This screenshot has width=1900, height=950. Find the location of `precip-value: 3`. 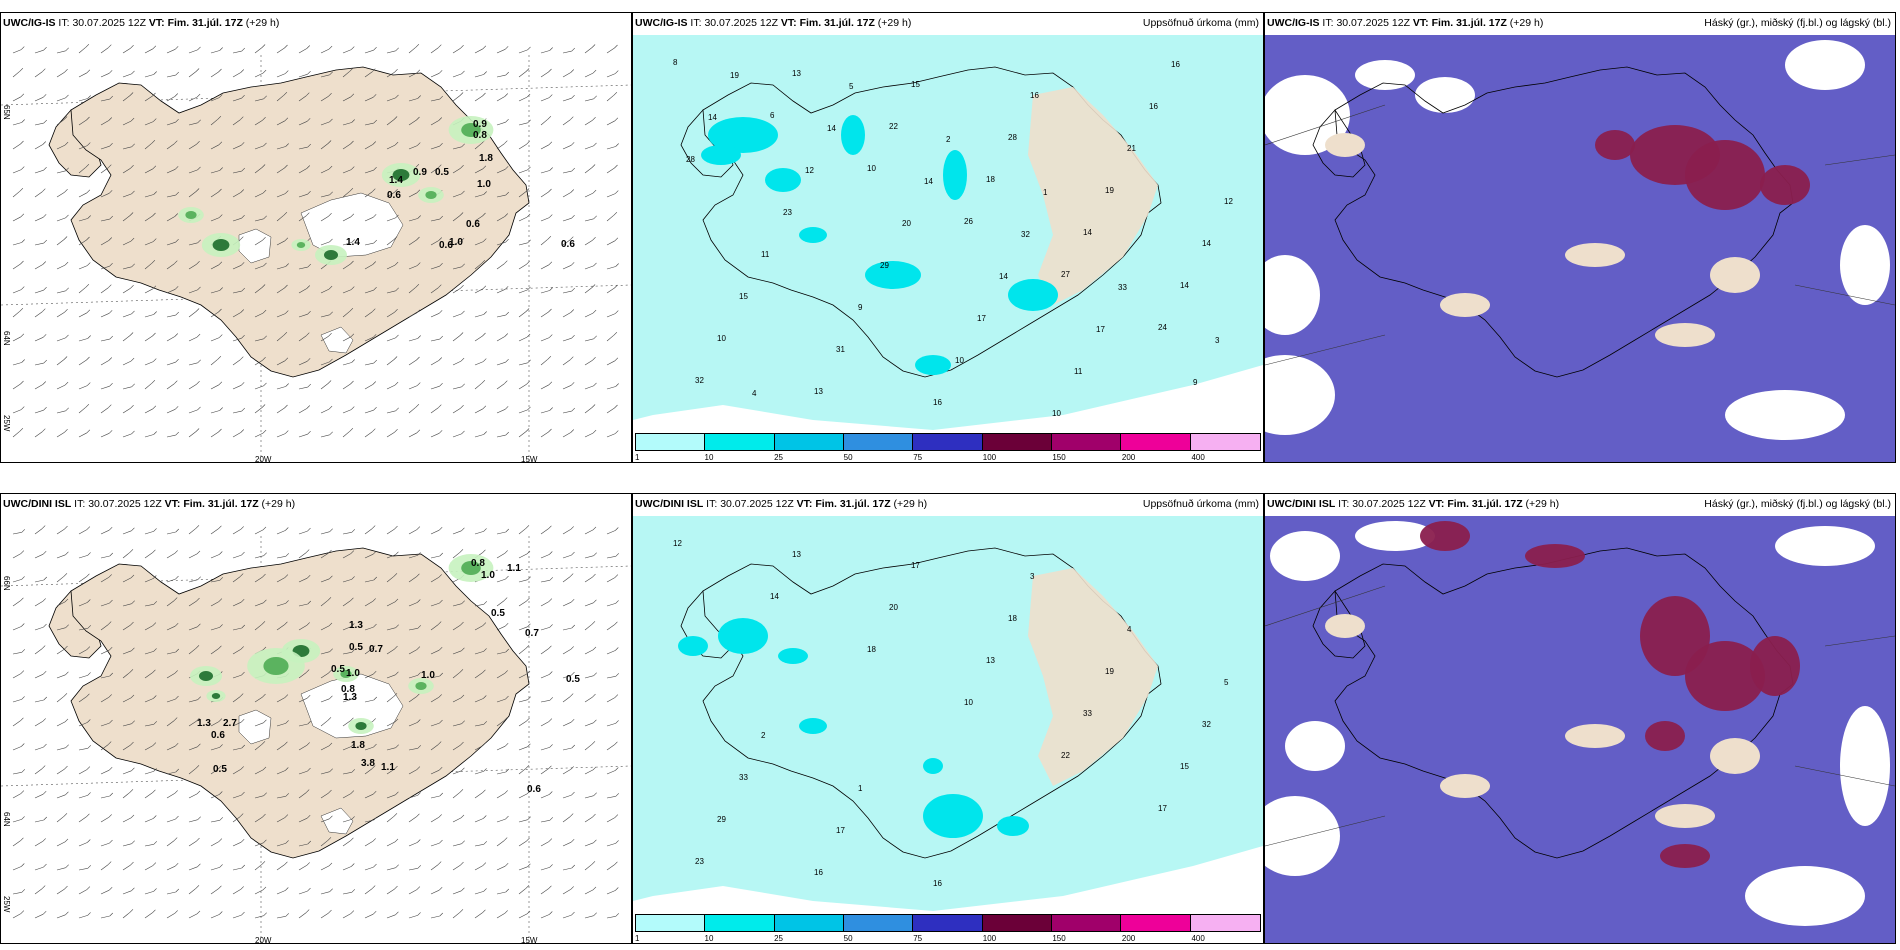

precip-value: 3 is located at coordinates (1217, 340).